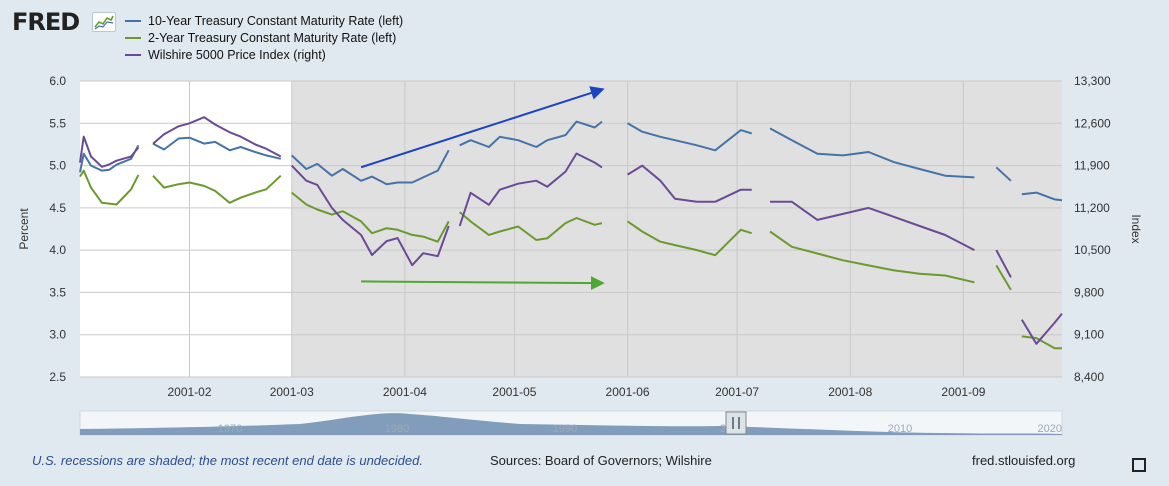 This screenshot has width=1169, height=486. Describe the element at coordinates (397, 429) in the screenshot. I see `navigator-label: 1980` at that location.